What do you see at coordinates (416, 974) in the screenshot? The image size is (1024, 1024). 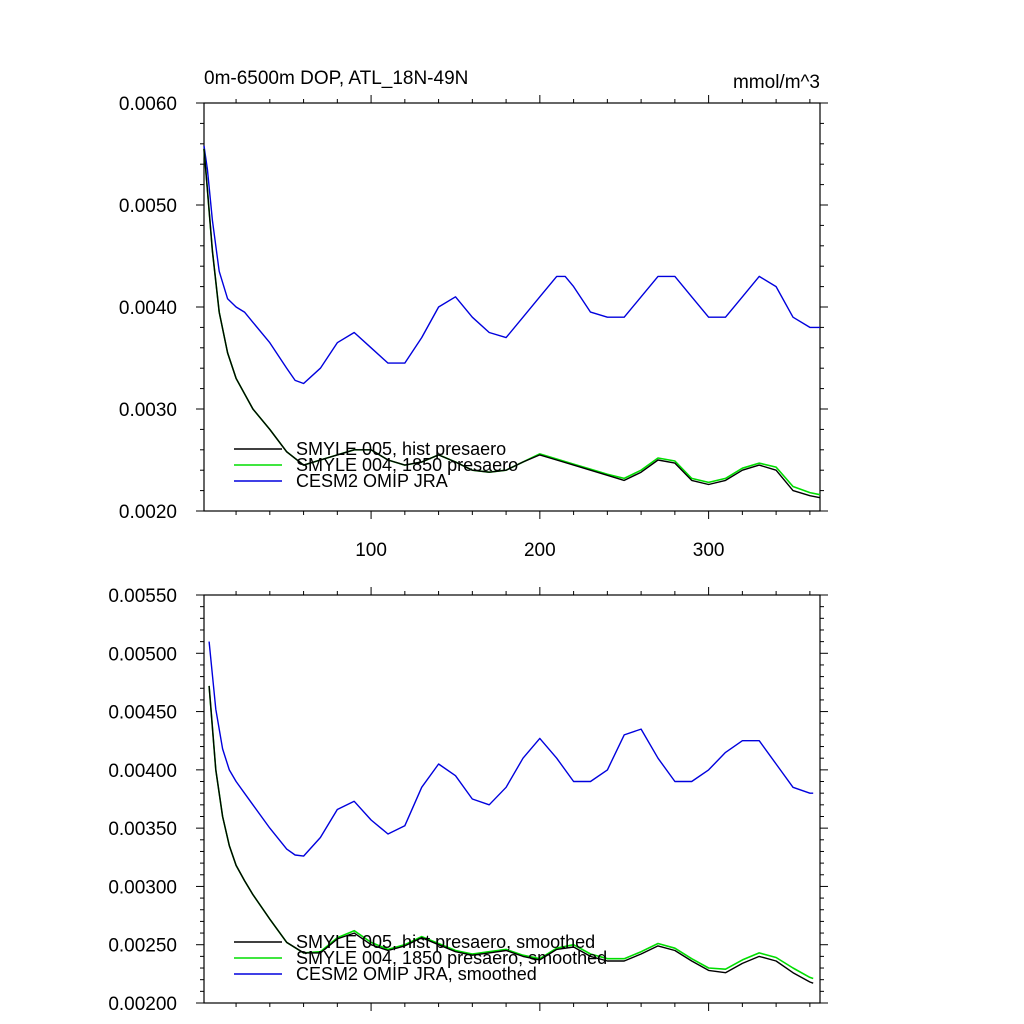 I see `legend-label: CESM2 OMIP JRA, smoothed` at bounding box center [416, 974].